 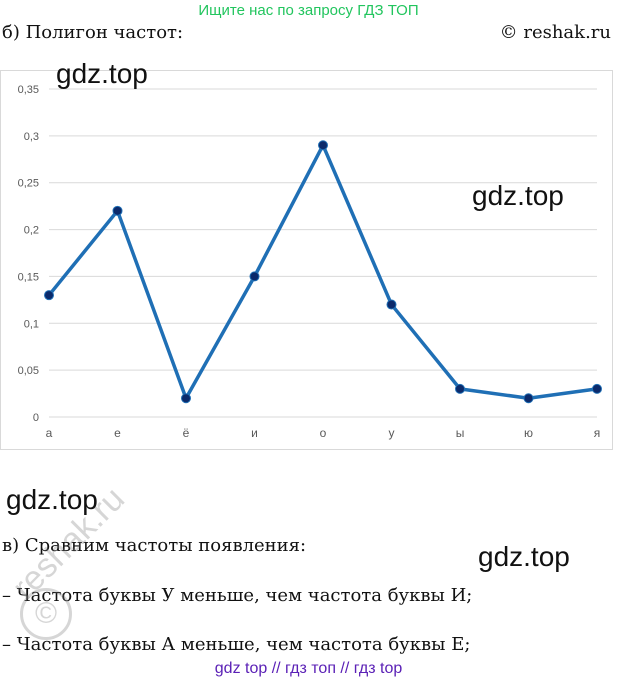 I want to click on watermark-middle-left: gdz.top, so click(x=52, y=499).